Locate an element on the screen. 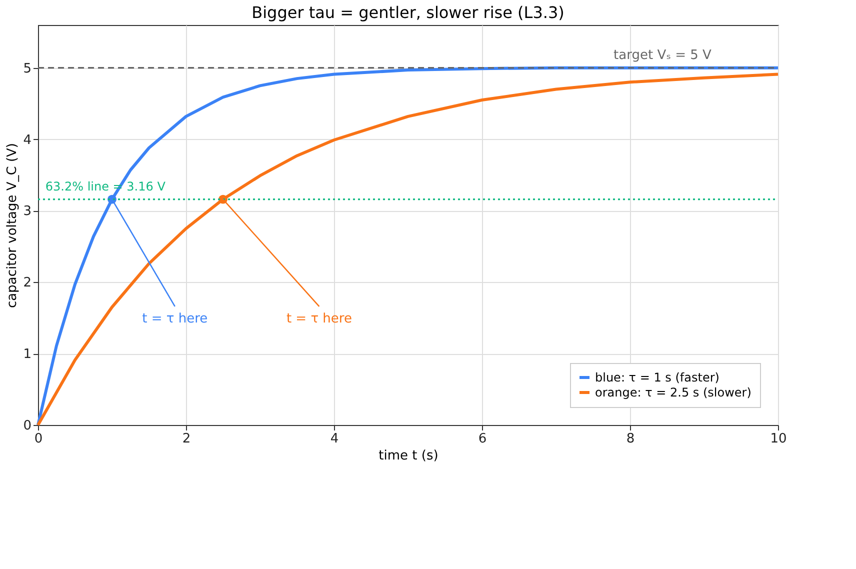  x-tick-label: 10 is located at coordinates (778, 439).